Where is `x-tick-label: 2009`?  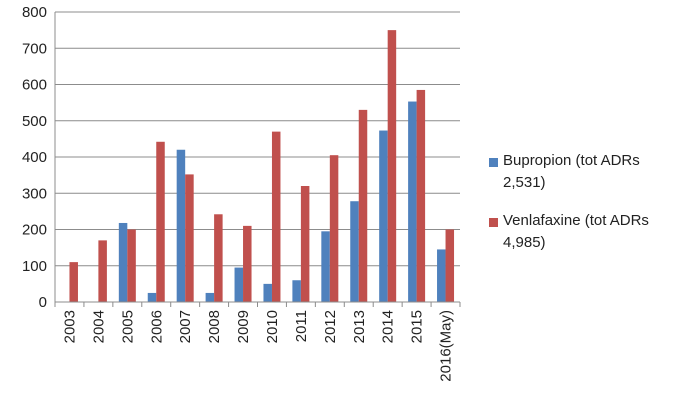 x-tick-label: 2009 is located at coordinates (243, 326).